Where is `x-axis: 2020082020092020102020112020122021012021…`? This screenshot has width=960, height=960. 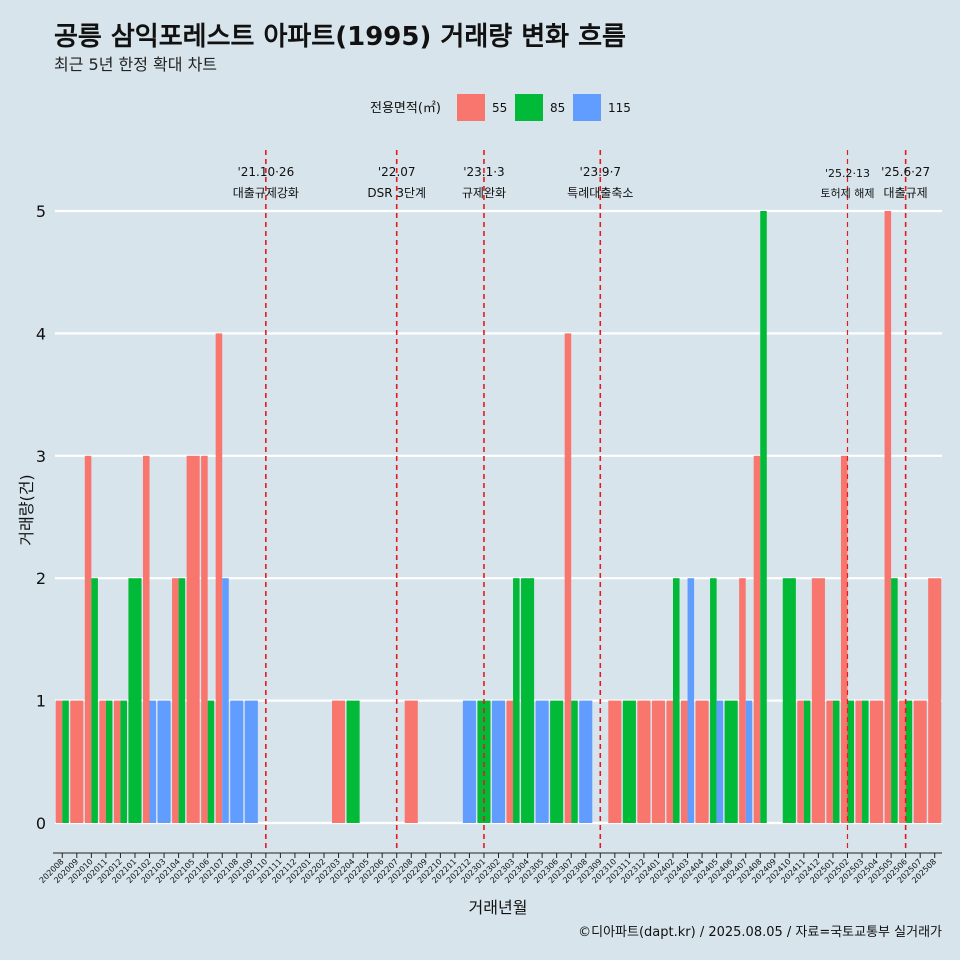
x-axis: 2020082020092020102020112020122021012021… is located at coordinates (490, 868).